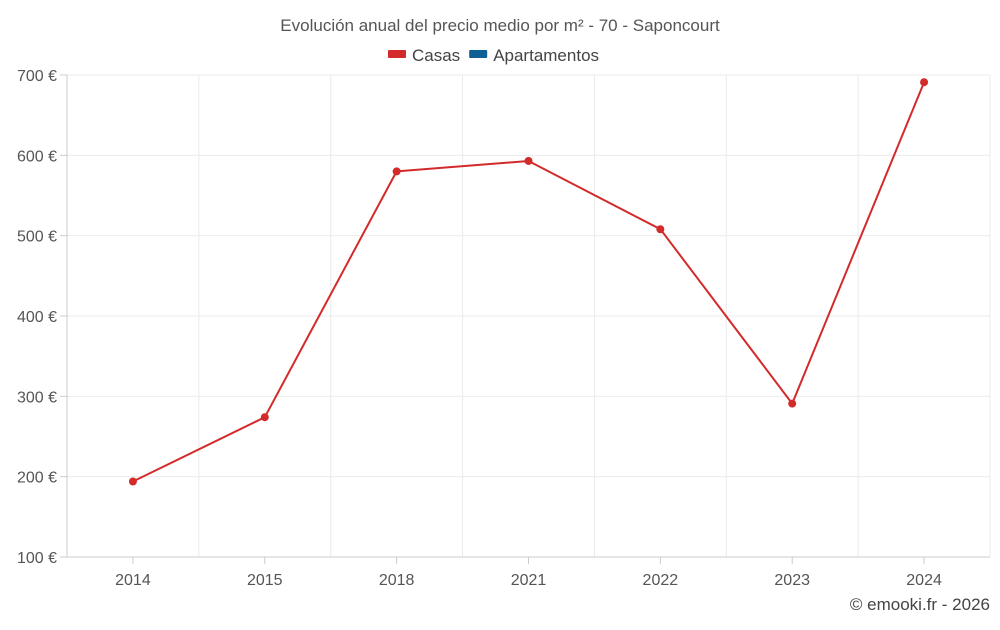  I want to click on y-tick-label: 600 €, so click(37, 156).